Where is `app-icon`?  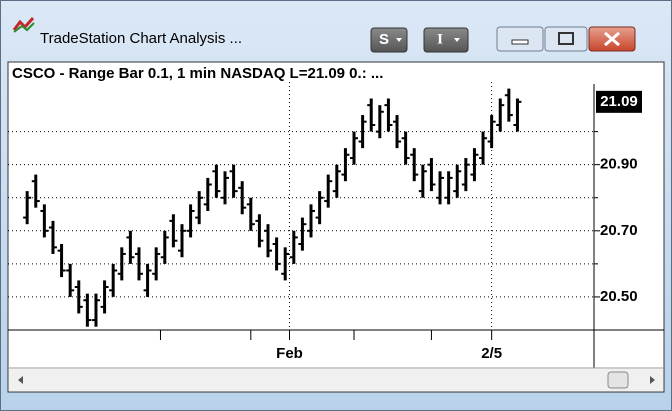 app-icon is located at coordinates (23, 24).